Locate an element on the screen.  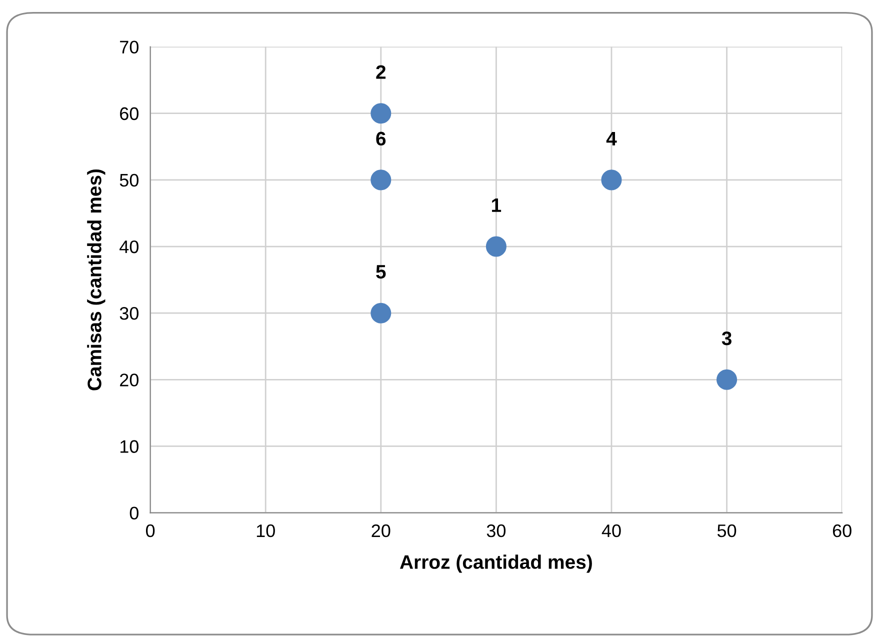
y-axis-title: Camisas (cantidad mes) is located at coordinates (96, 279).